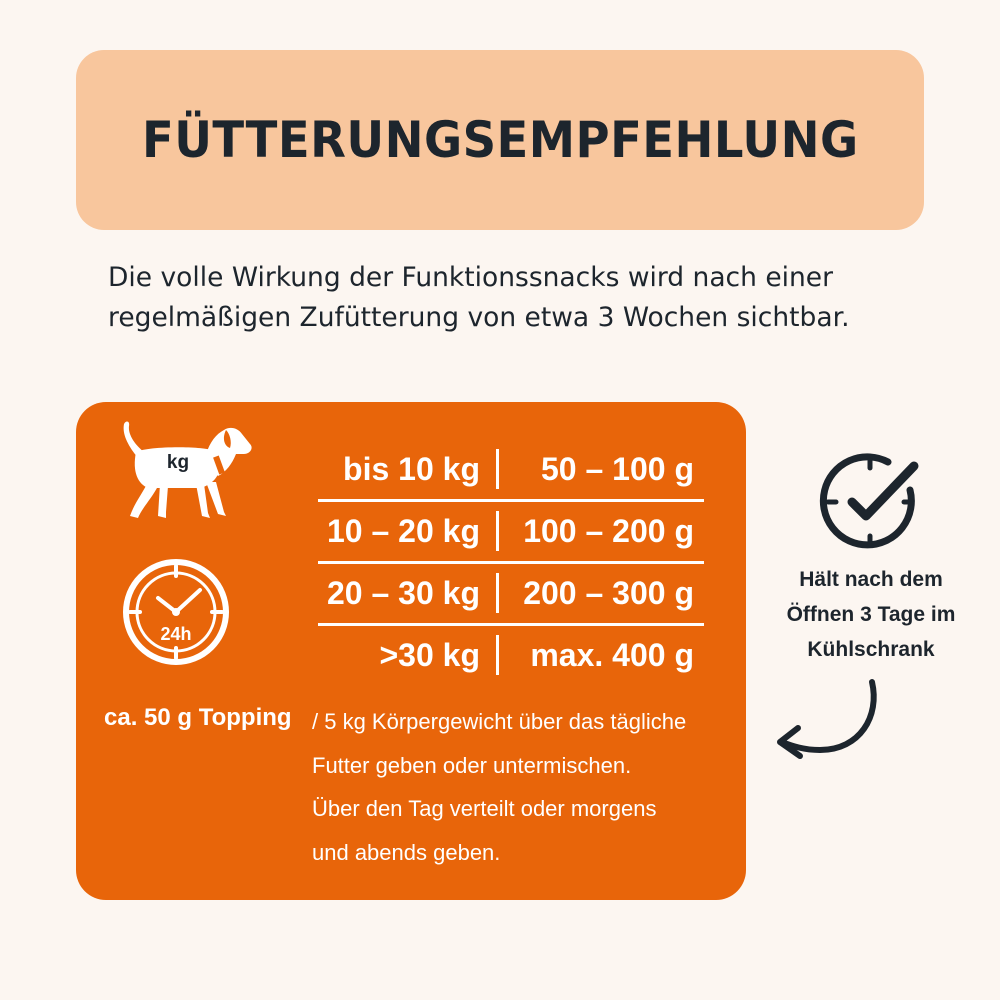 The height and width of the screenshot is (1000, 1000). What do you see at coordinates (871, 579) in the screenshot?
I see `storage-line: Hält nach dem` at bounding box center [871, 579].